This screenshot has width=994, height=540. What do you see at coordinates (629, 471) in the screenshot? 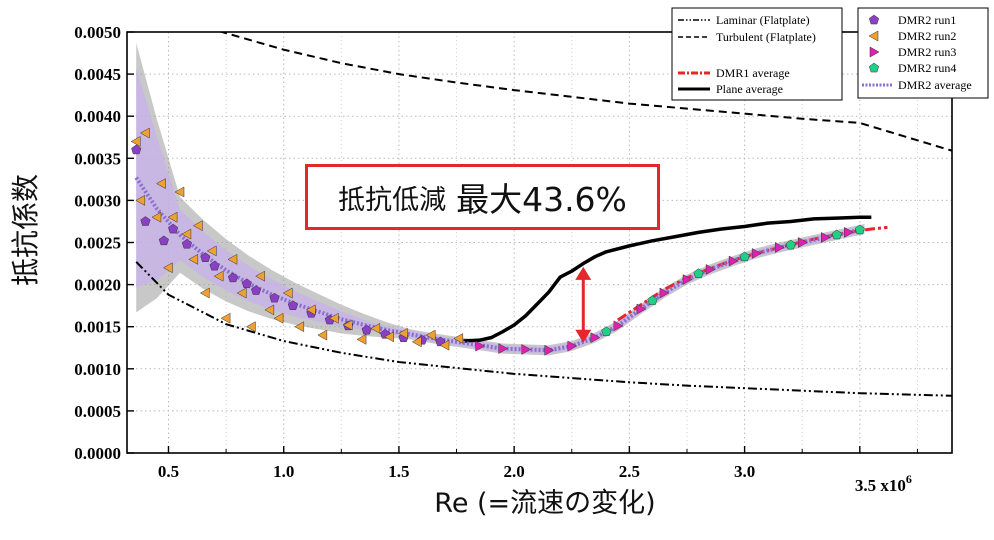
I see `x-tick-label: 2.5` at bounding box center [629, 471].